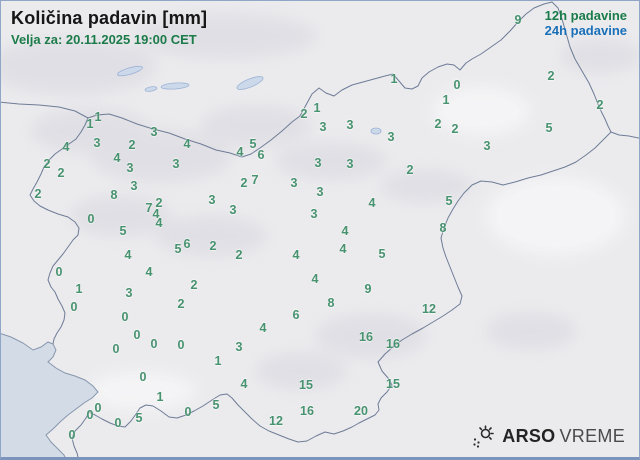  I want to click on legend-24h-link: 24h padavine, so click(585, 30).